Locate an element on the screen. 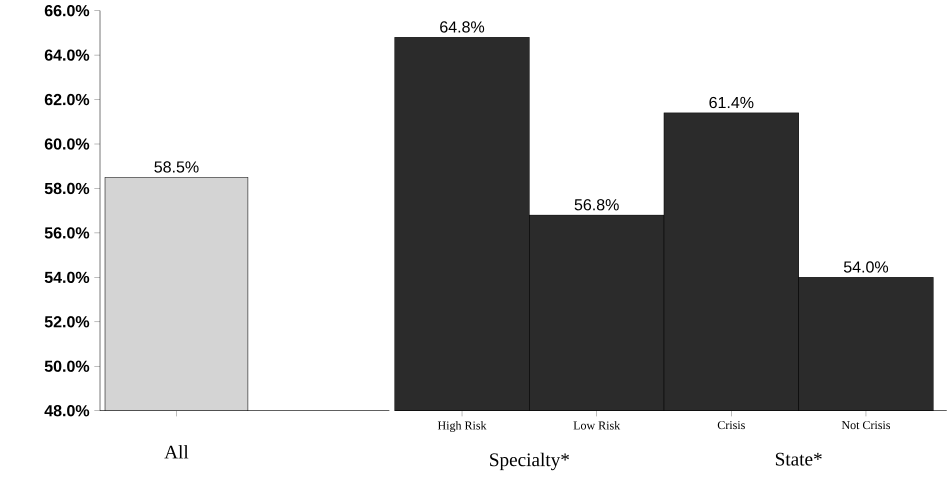  y-tick-label: 56.0% is located at coordinates (67, 233).